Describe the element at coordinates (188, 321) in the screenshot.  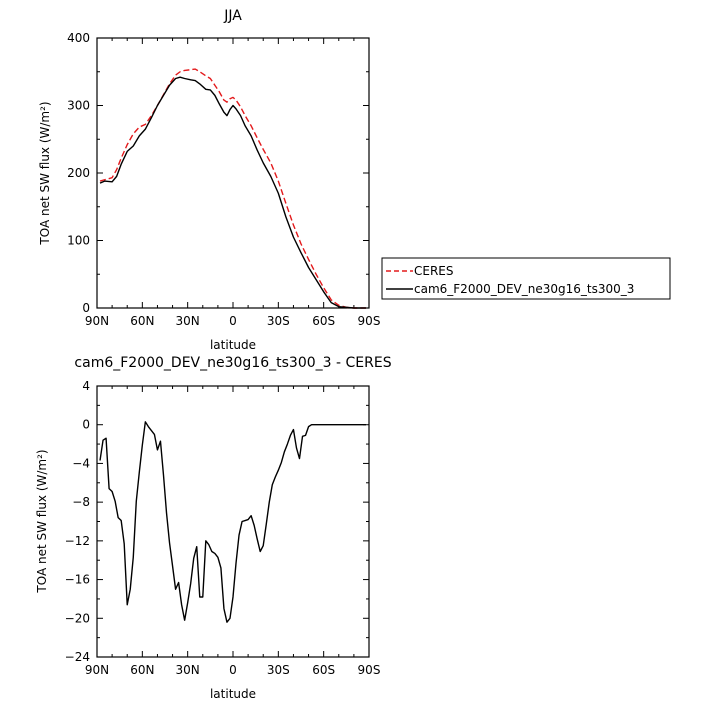
I see `top-x-tick-label: 30N` at that location.